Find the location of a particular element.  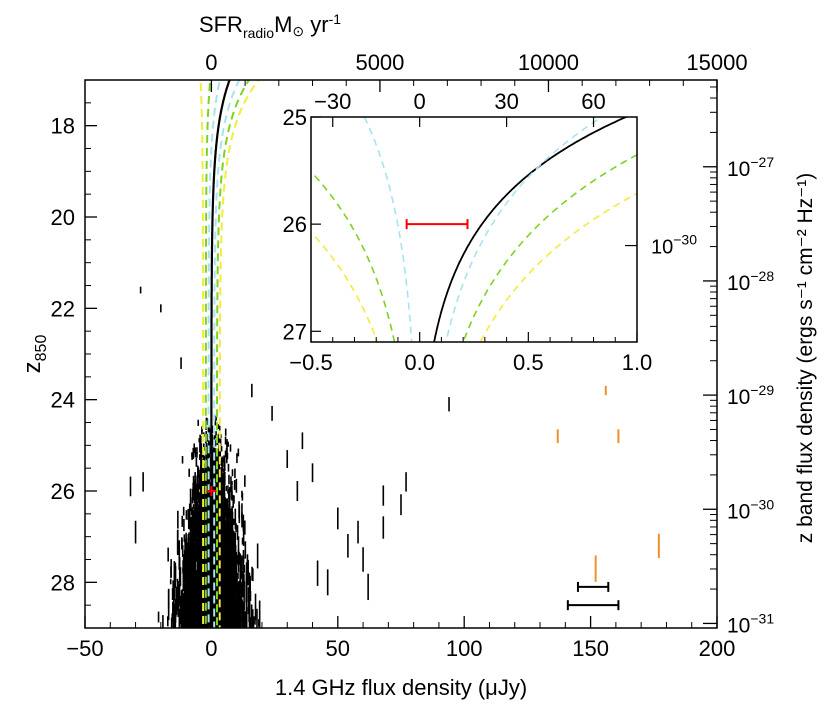

inset-right-tick-label: 10−30 is located at coordinates (674, 245).